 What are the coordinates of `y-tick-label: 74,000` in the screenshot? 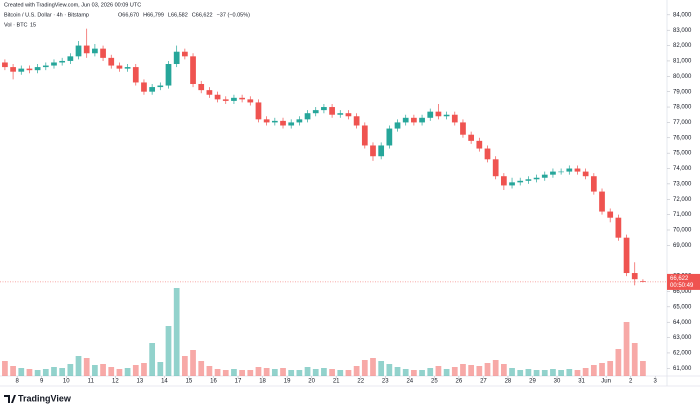 It's located at (682, 169).